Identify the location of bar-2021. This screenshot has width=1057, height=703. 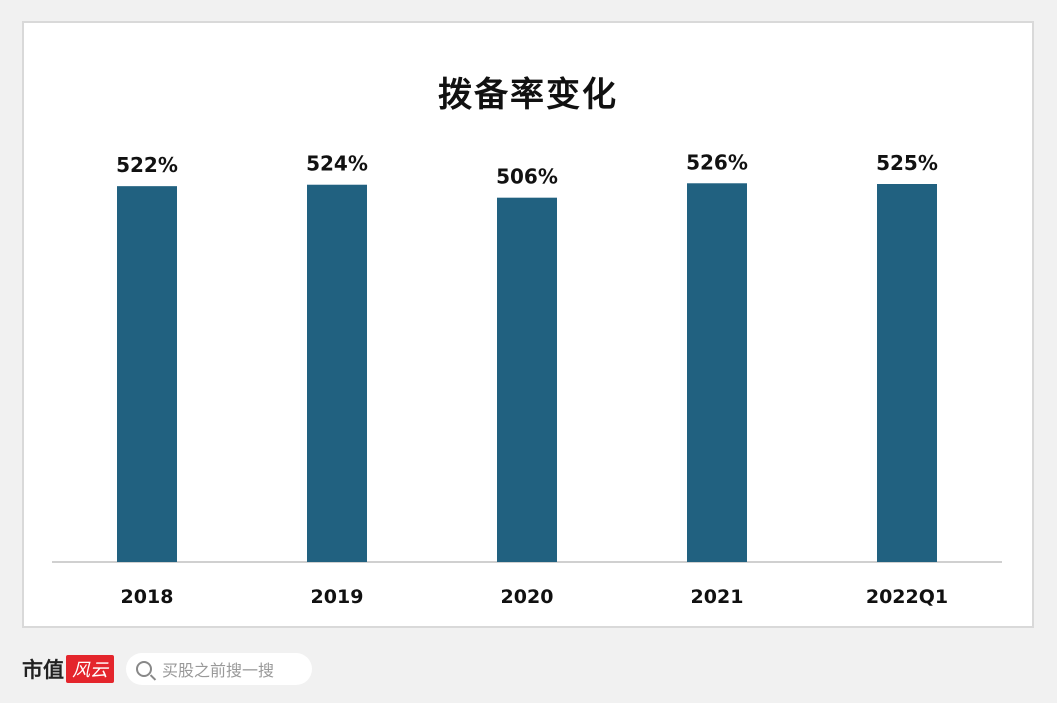
(717, 372).